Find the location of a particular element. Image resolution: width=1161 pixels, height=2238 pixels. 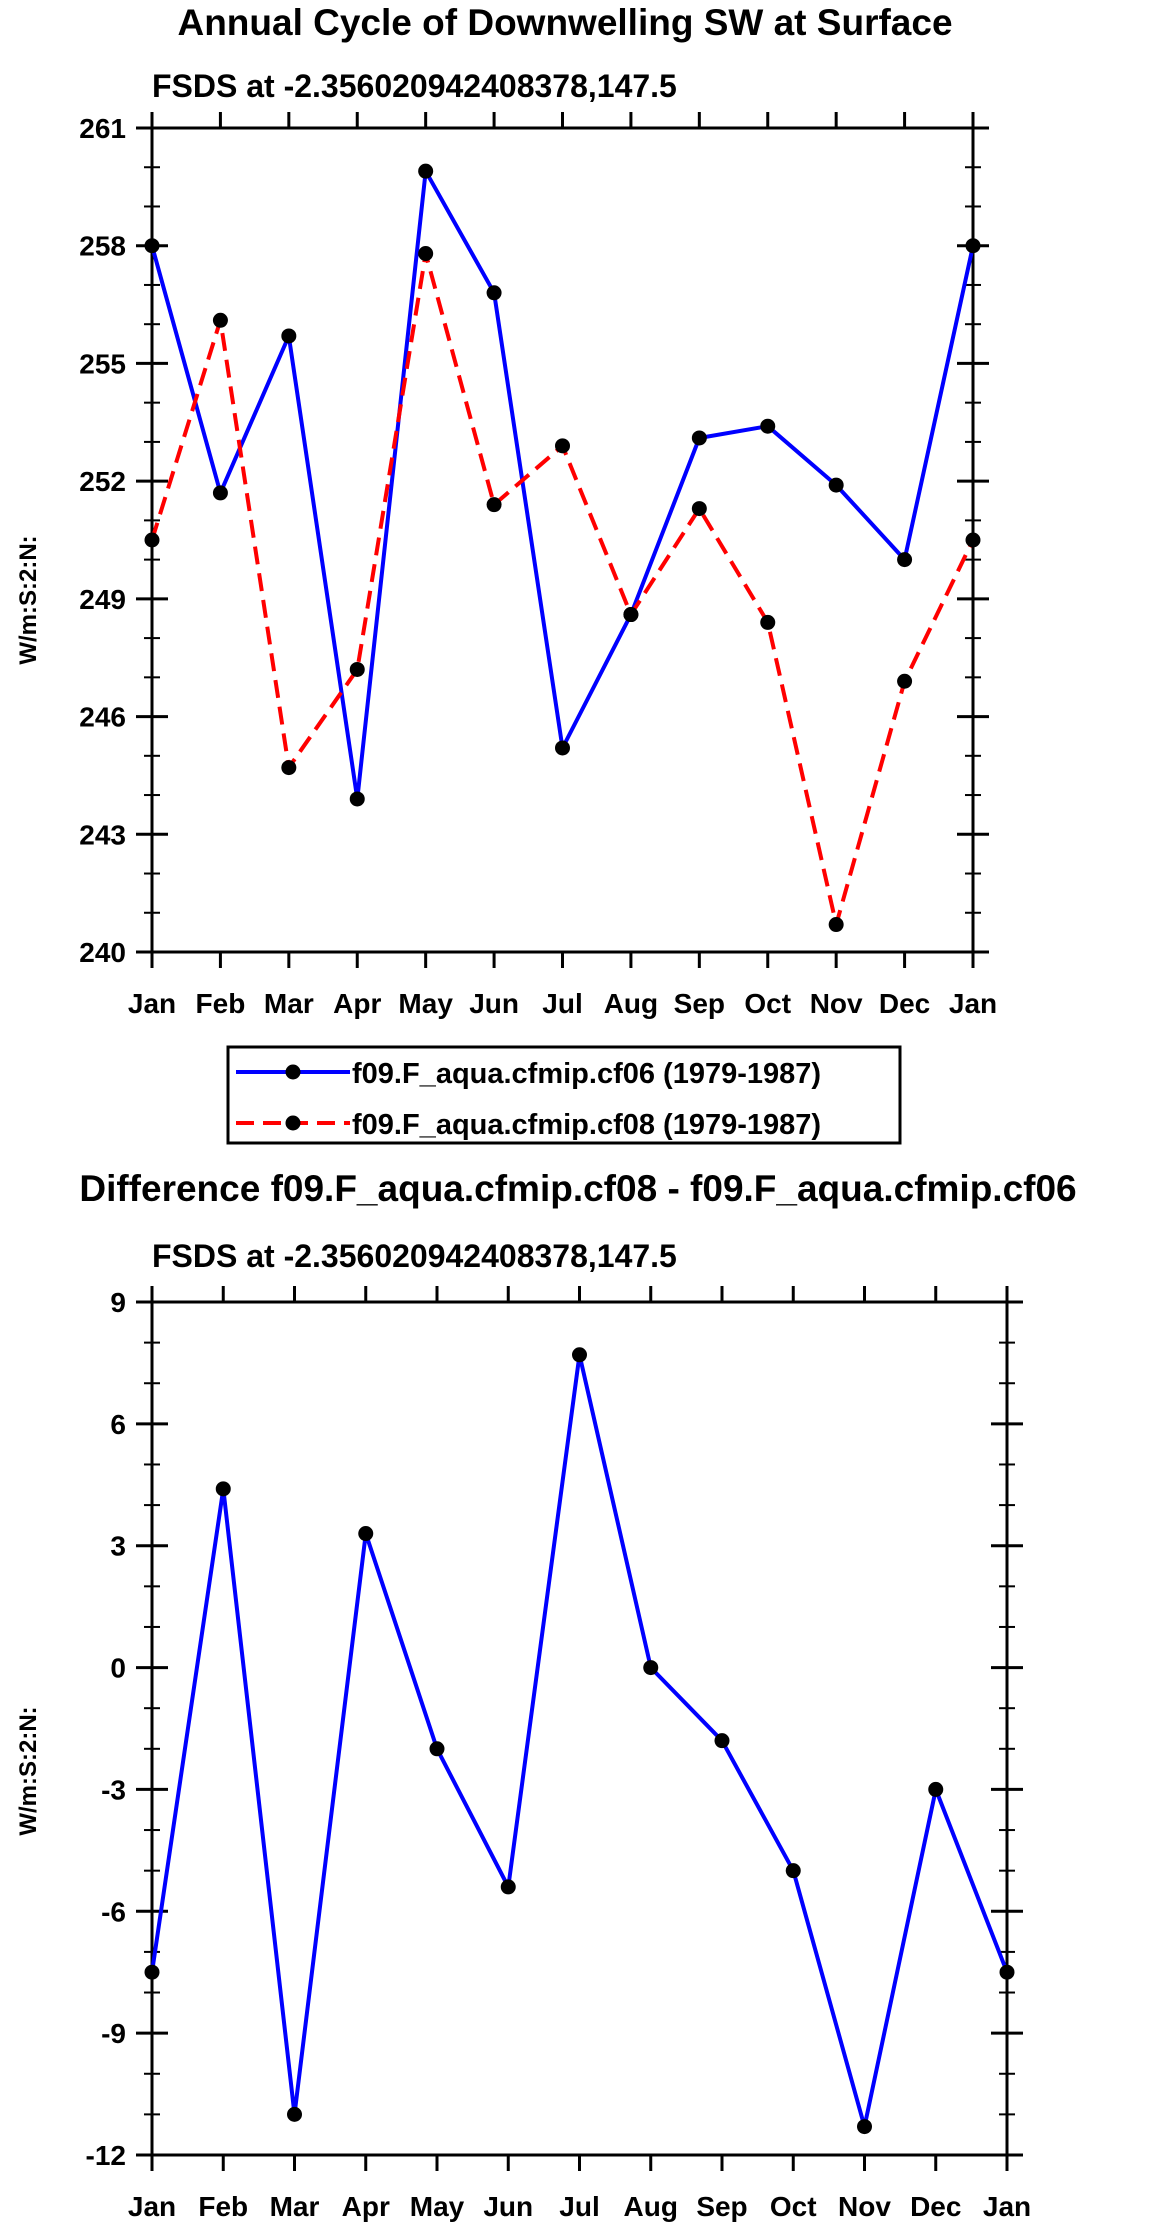

y-tick-labels: 240 243 246 249 252 255 258 261 is located at coordinates (102, 540).